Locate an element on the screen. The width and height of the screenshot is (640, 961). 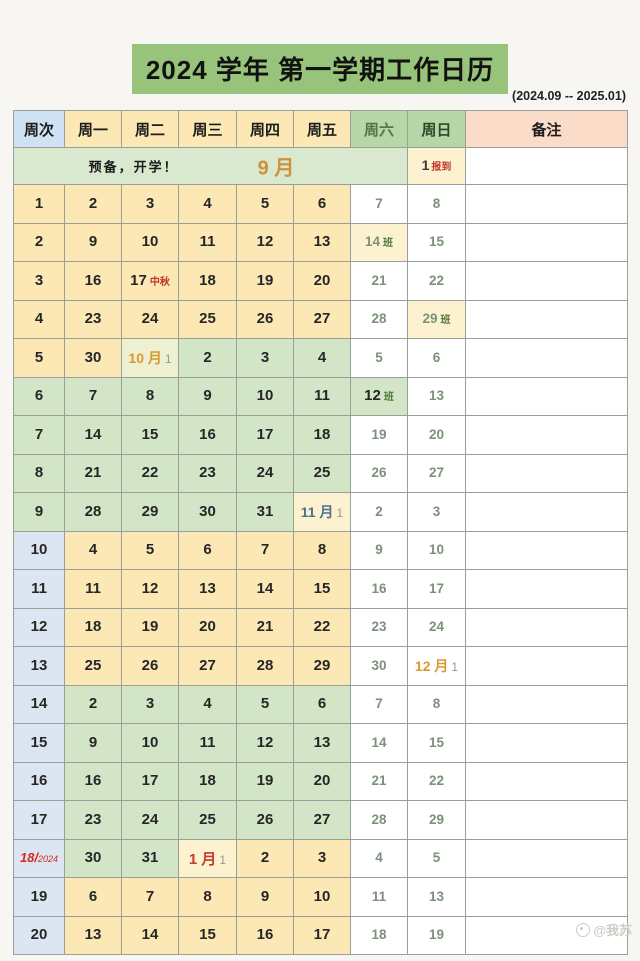
cell-text: 26 is located at coordinates (379, 473).